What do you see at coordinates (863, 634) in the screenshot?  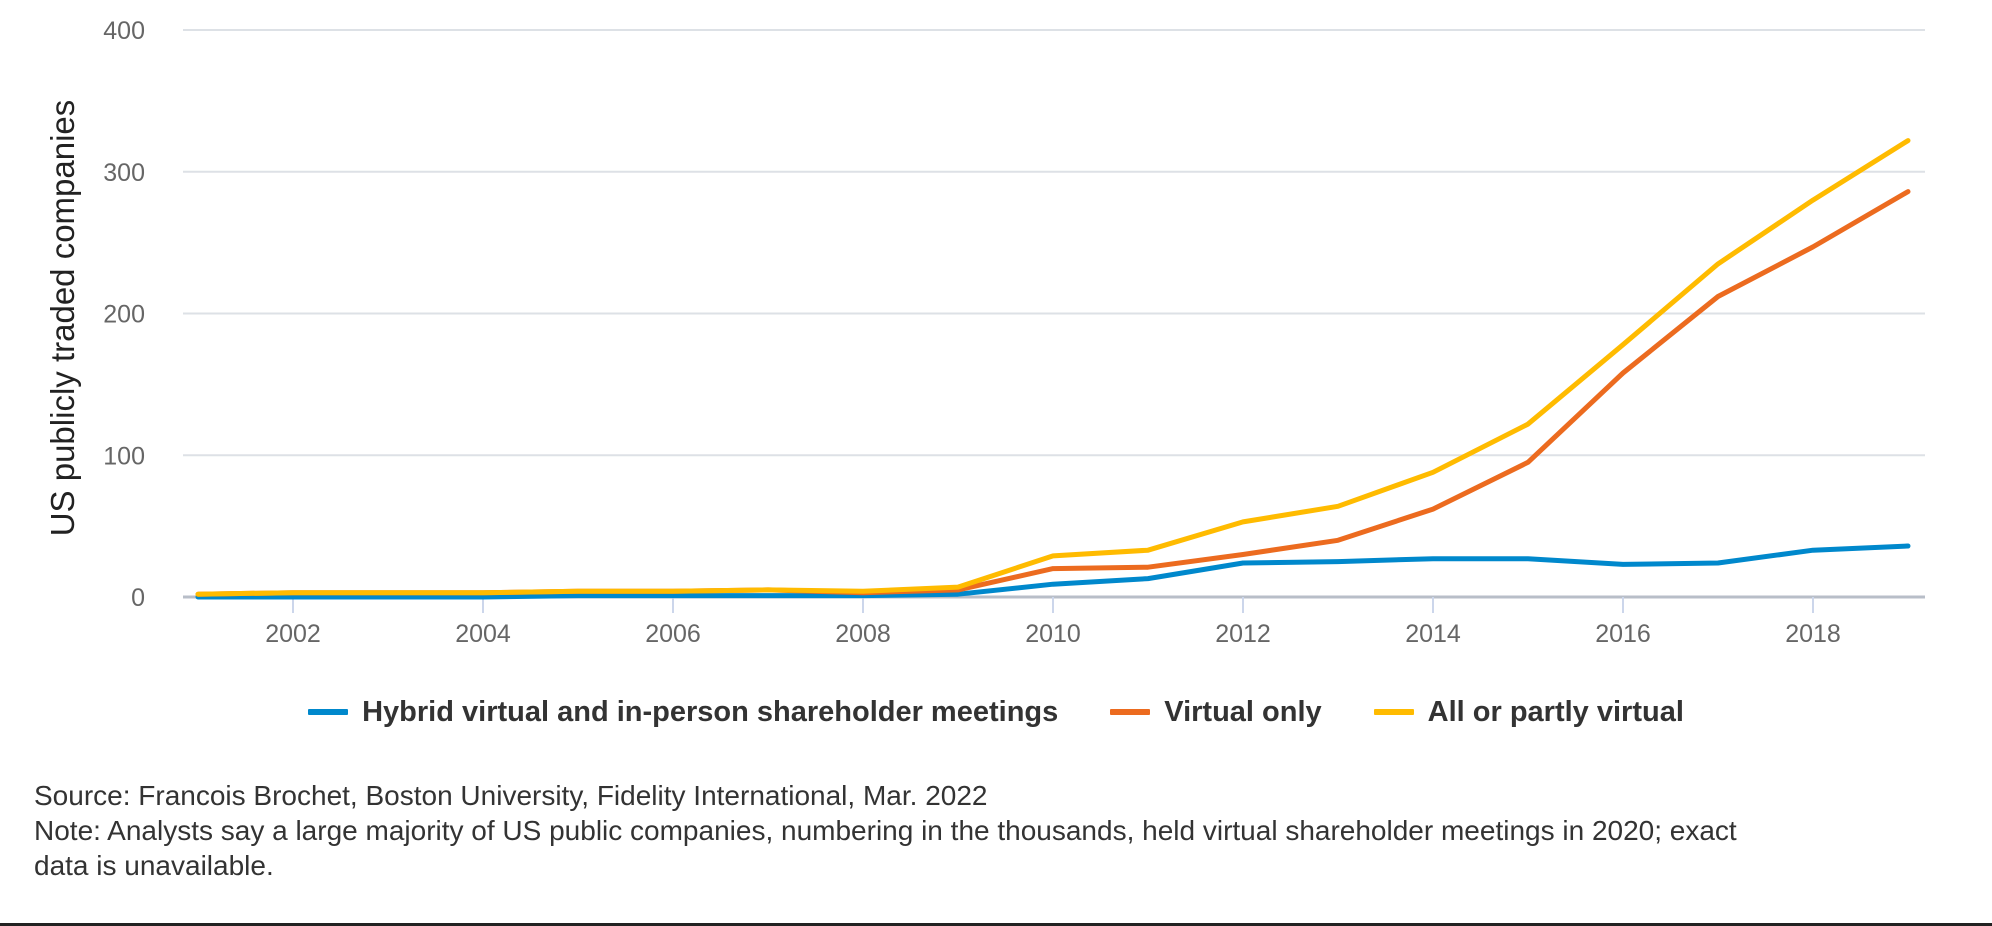 I see `x-tick-label: 2008` at bounding box center [863, 634].